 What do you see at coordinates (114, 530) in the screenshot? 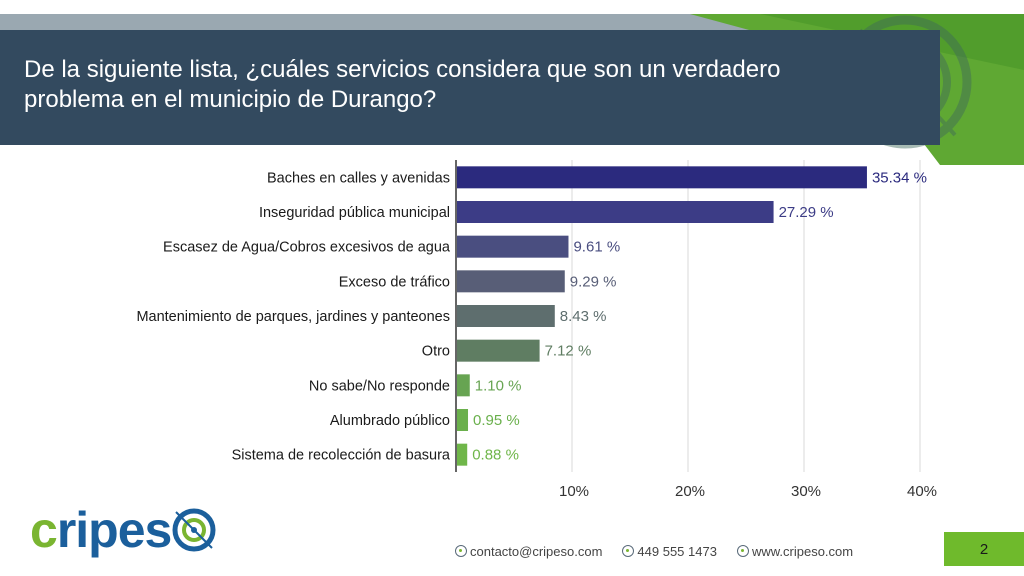
I see `logo-text-rest: ripes` at bounding box center [114, 530].